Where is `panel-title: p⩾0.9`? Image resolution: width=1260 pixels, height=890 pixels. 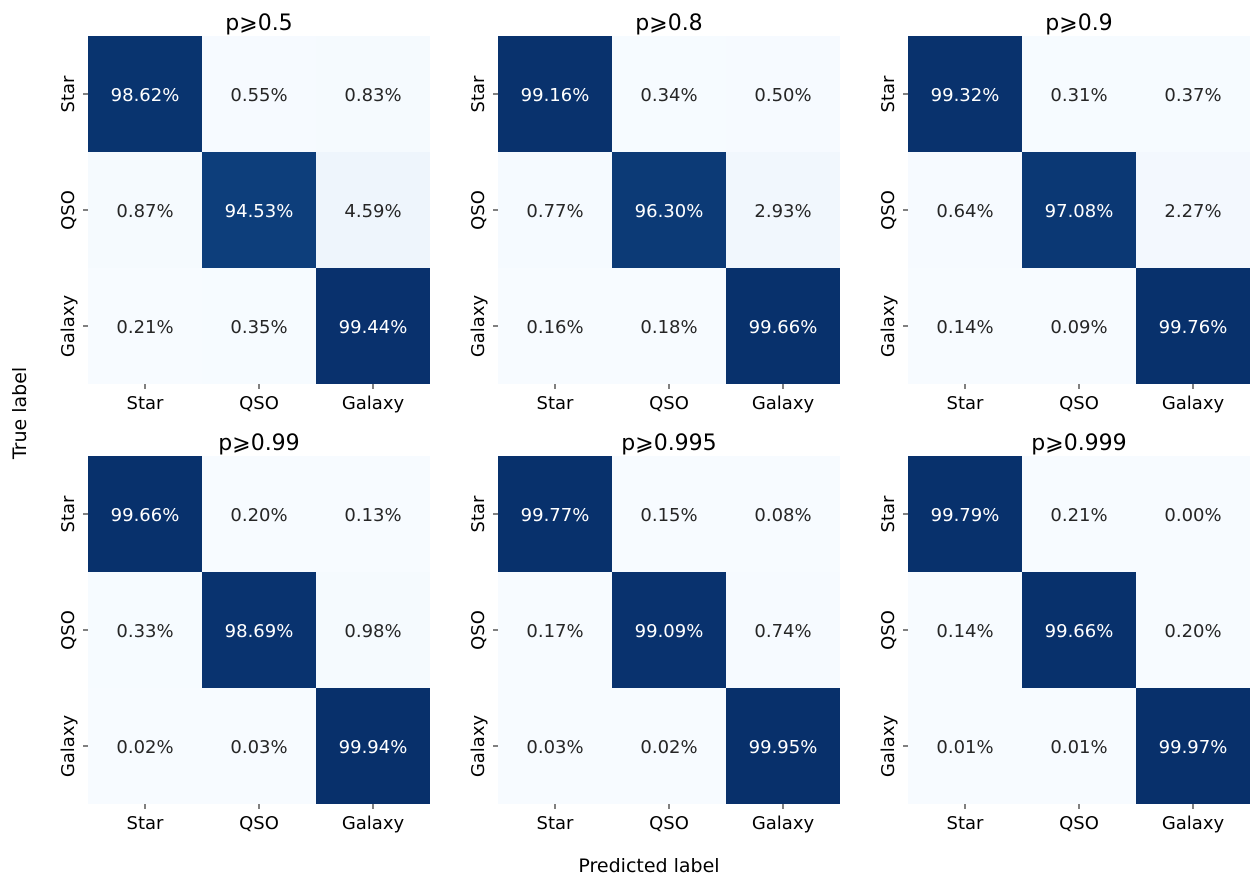 panel-title: p⩾0.9 is located at coordinates (1078, 23).